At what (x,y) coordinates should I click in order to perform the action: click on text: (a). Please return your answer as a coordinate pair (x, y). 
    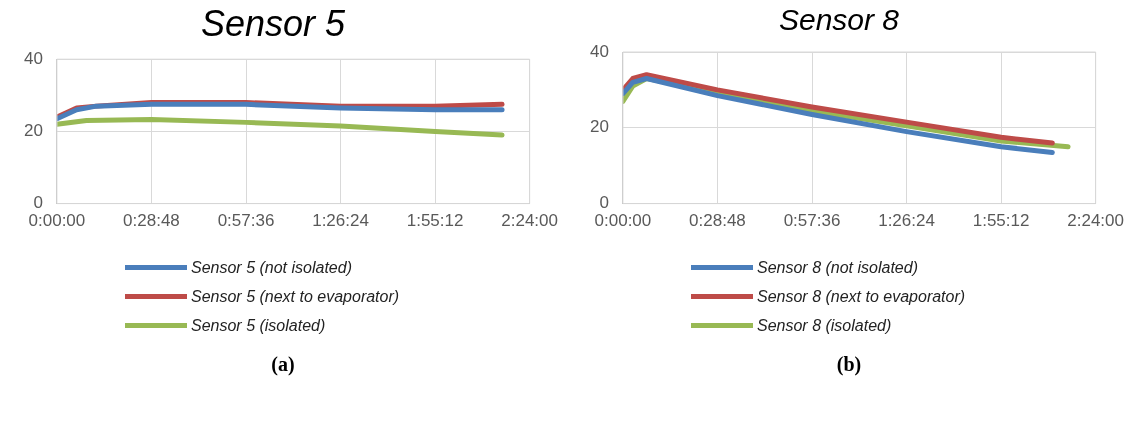
    Looking at the image, I should click on (283, 364).